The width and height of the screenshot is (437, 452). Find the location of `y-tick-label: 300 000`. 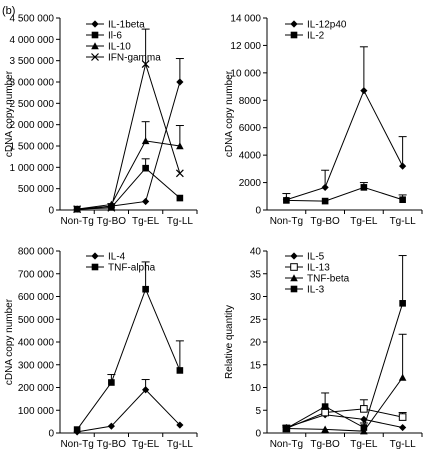

y-tick-label: 300 000 is located at coordinates (36, 365).